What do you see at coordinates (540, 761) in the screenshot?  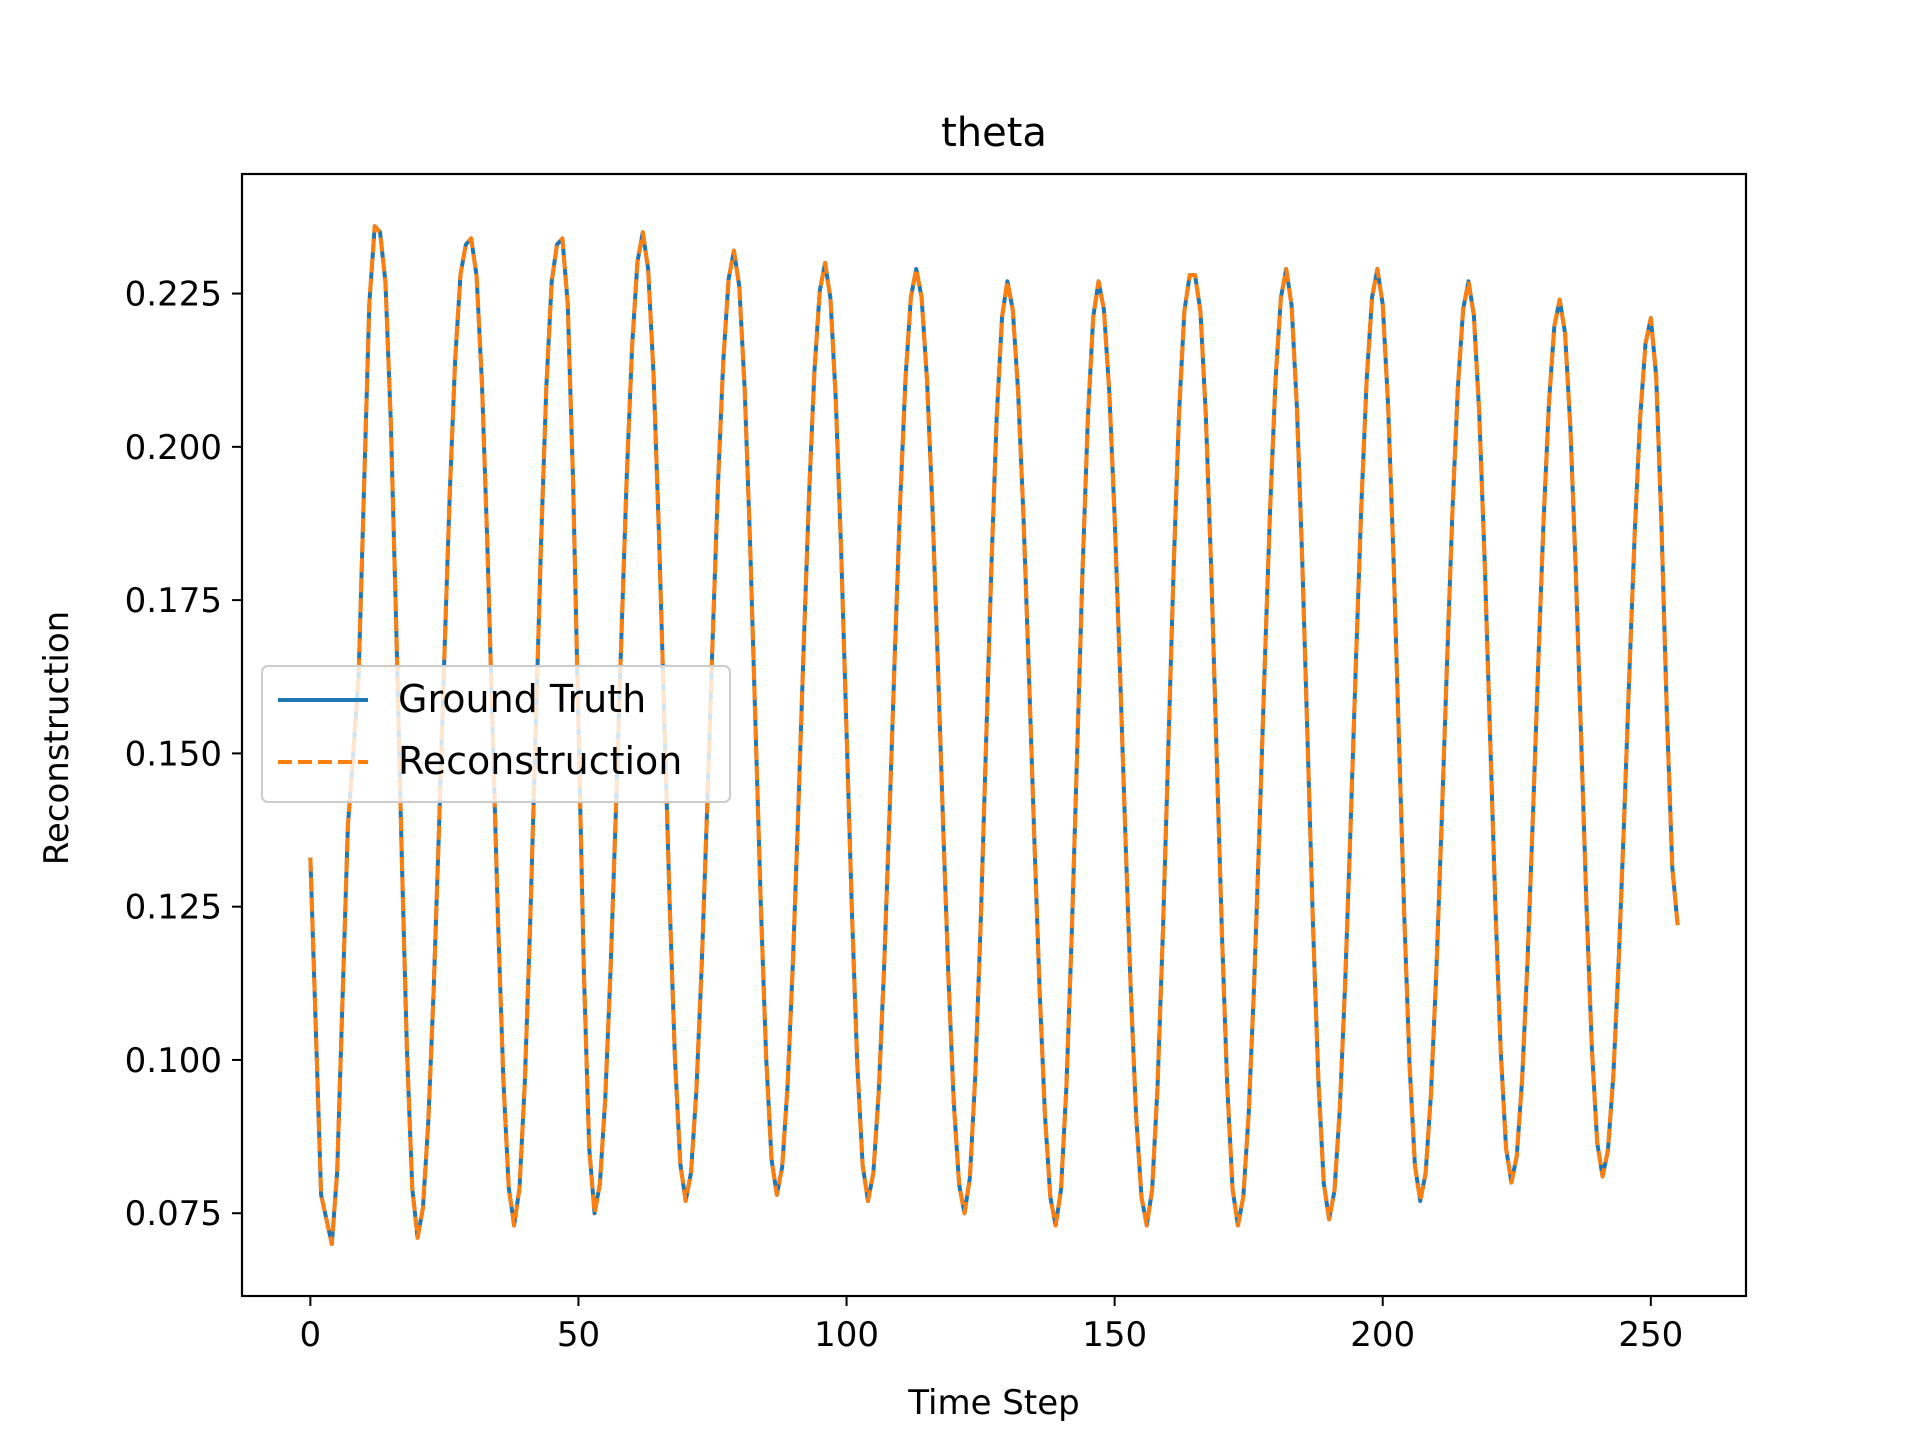 I see `legend-reconstruction-label: Reconstruction` at bounding box center [540, 761].